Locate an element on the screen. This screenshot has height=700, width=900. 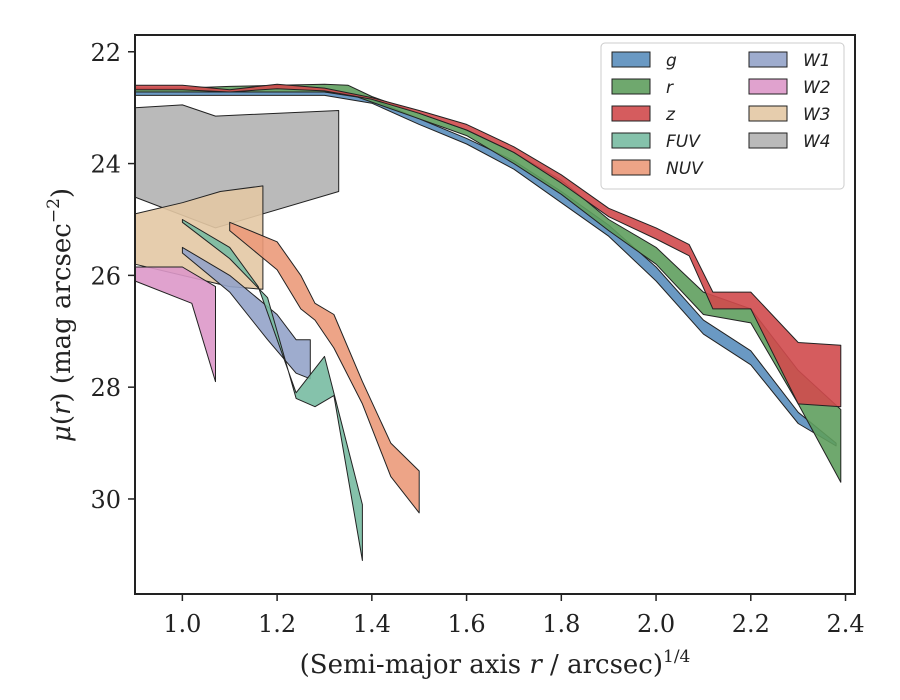
legend-label-w3: W3 is located at coordinates (817, 115).